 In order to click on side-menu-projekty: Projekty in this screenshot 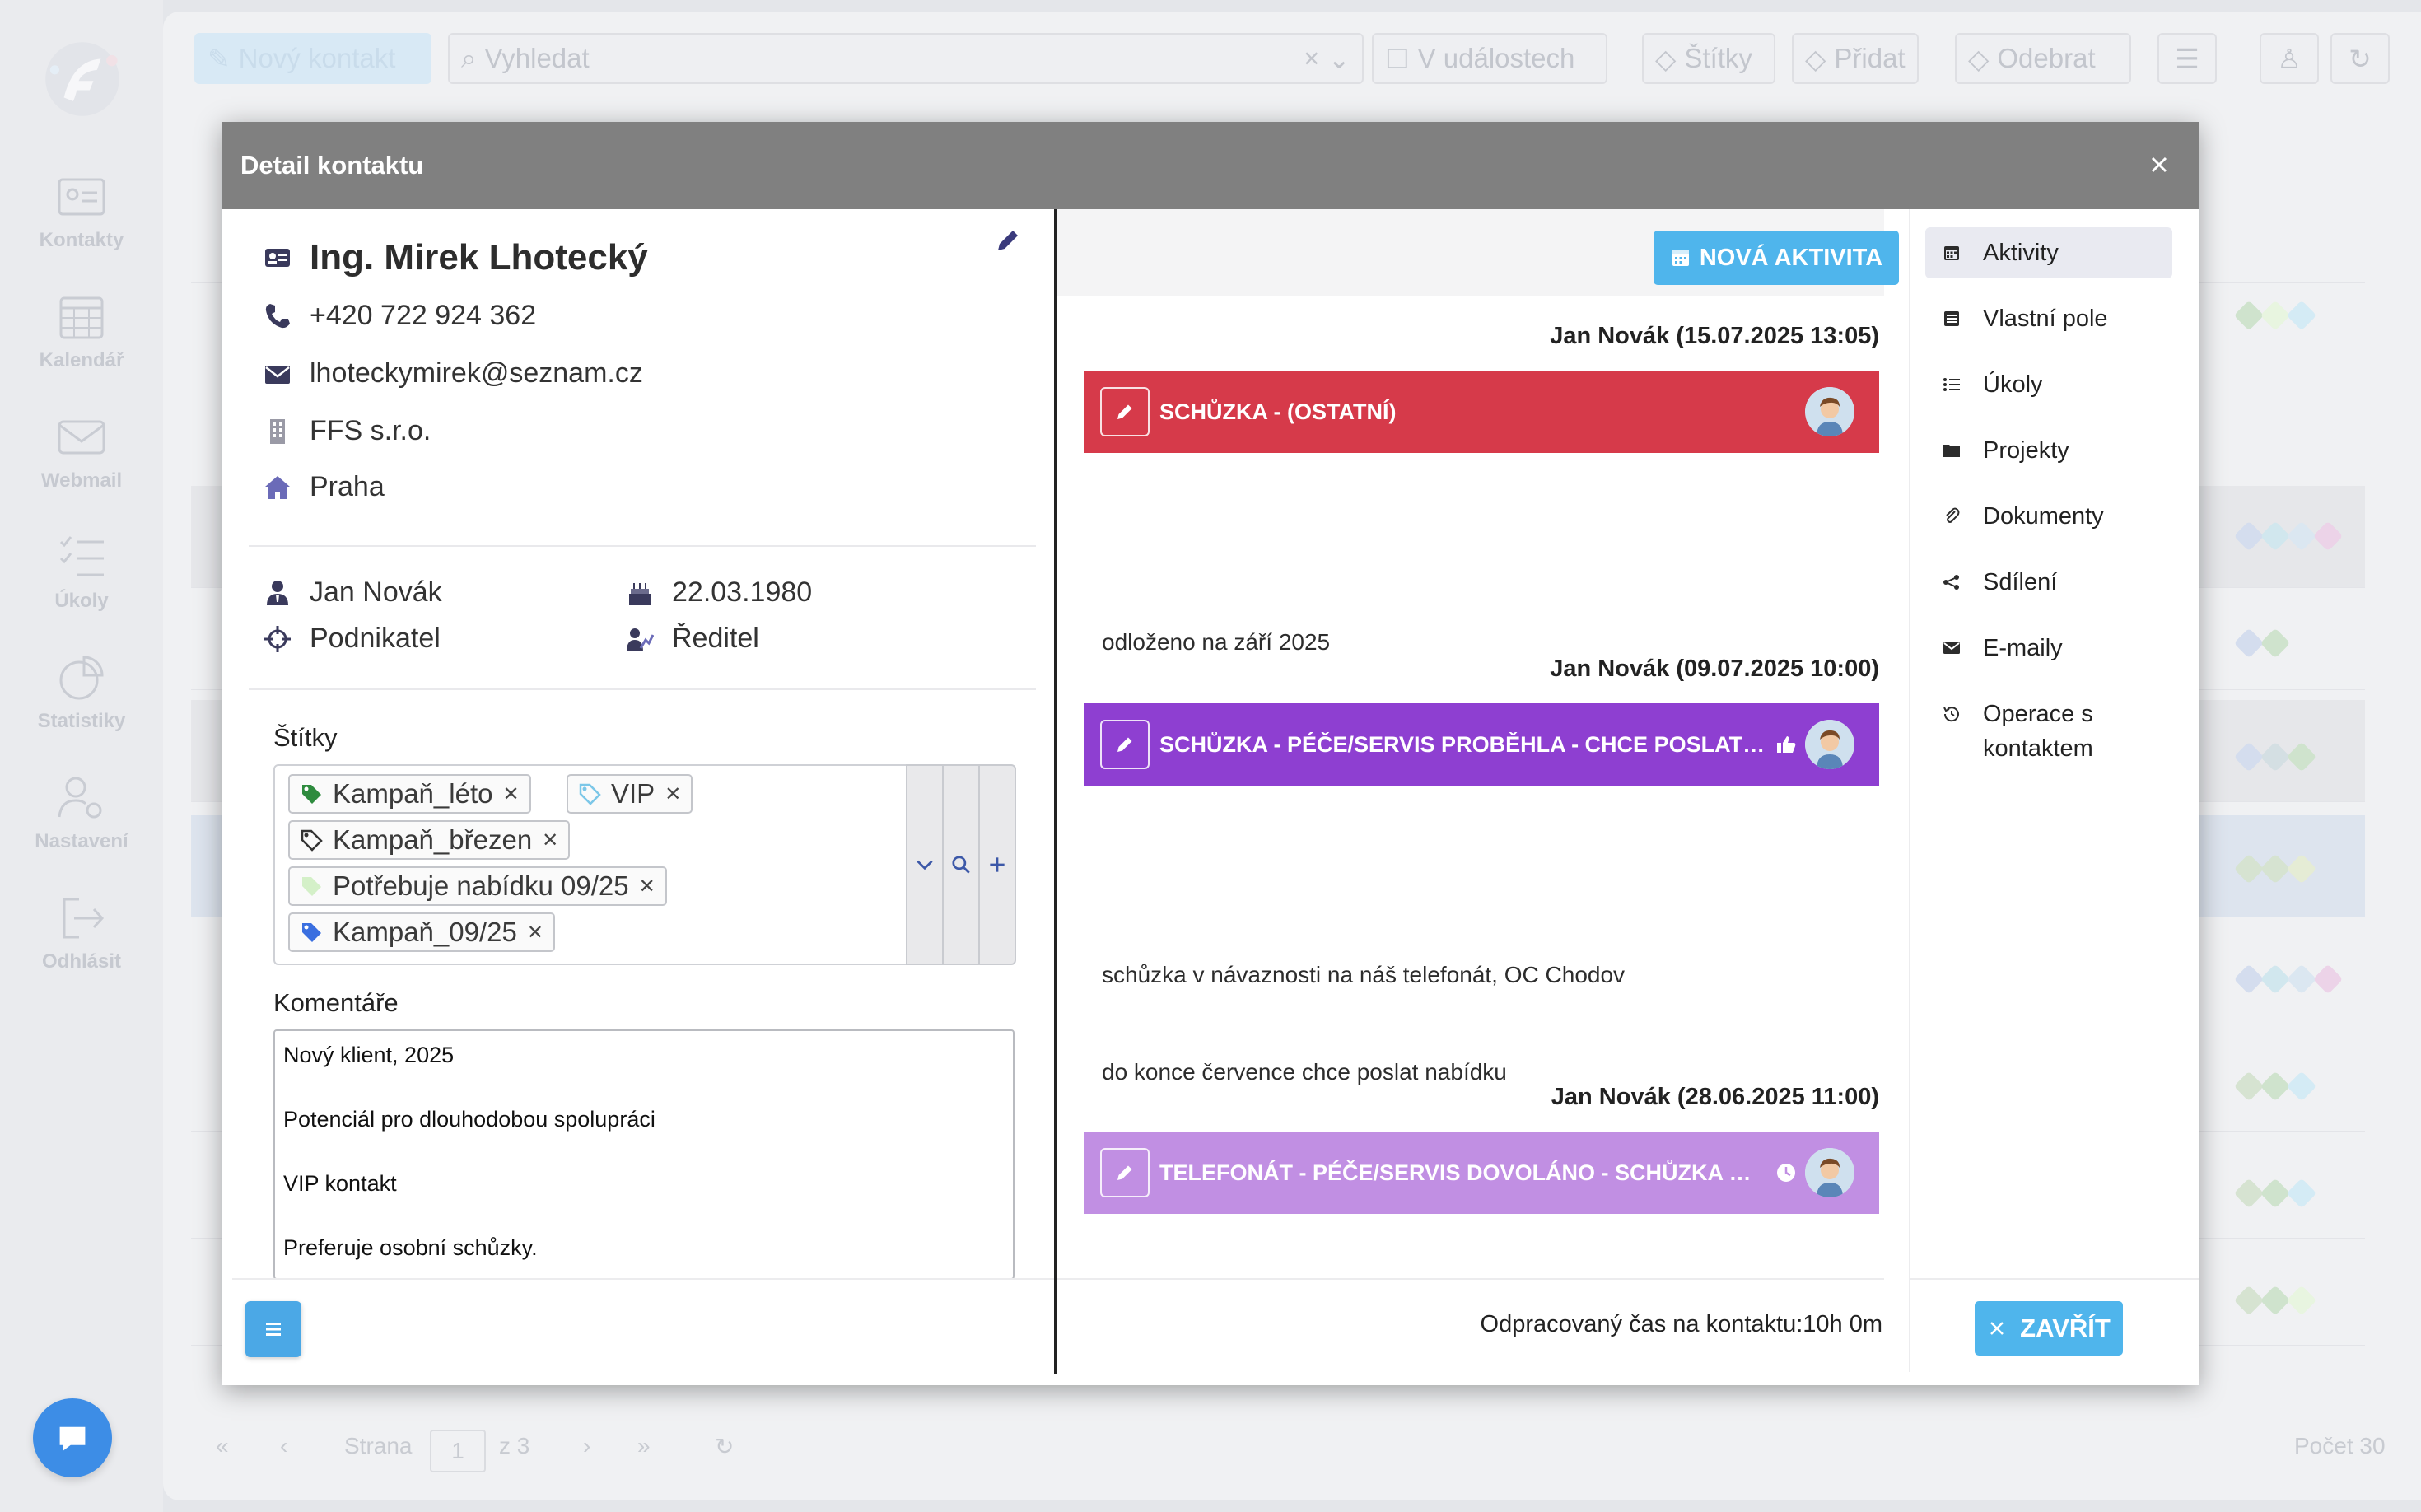, I will do `click(2048, 450)`.